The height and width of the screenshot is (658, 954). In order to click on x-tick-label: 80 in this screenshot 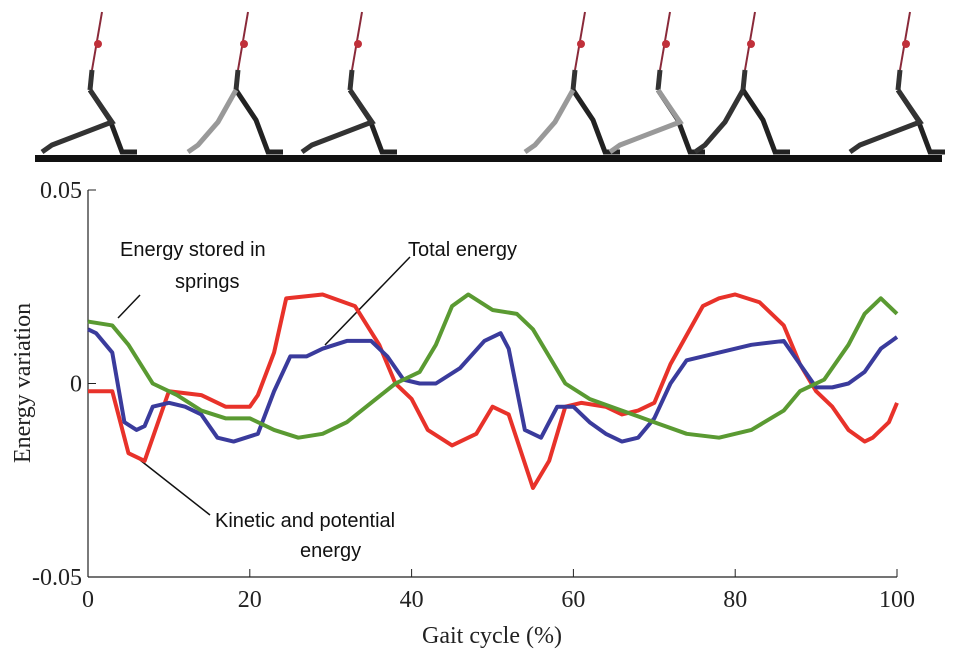, I will do `click(735, 600)`.